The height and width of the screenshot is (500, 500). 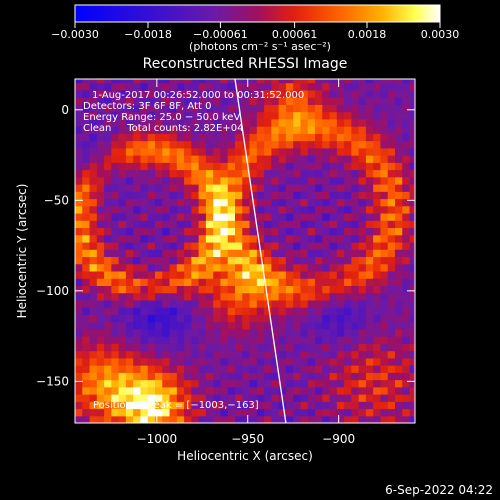 What do you see at coordinates (260, 46) in the screenshot?
I see `colorbar-unit-label: (photons cm⁻² s⁻¹ asec⁻²)` at bounding box center [260, 46].